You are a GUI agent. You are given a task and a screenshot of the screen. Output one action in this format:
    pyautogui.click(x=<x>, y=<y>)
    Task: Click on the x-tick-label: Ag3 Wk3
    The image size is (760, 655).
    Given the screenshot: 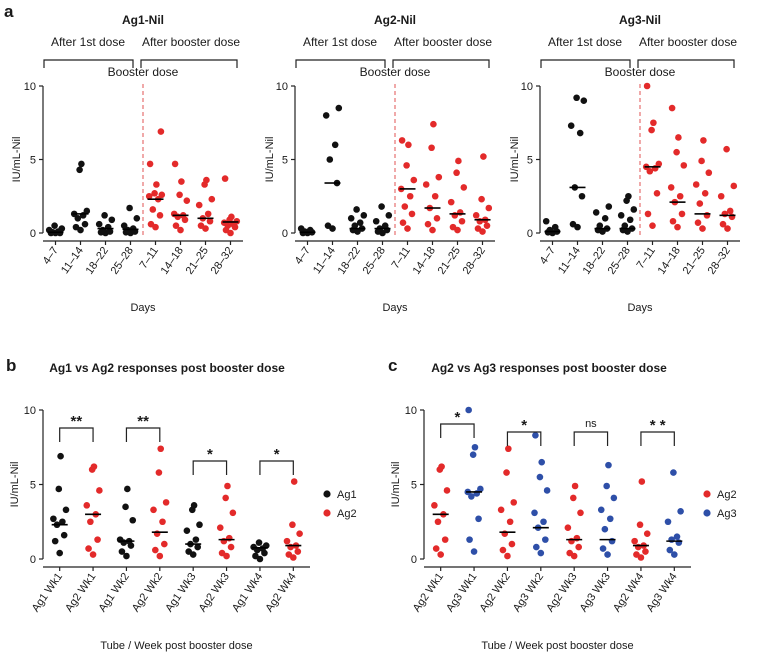 What is the action you would take?
    pyautogui.click(x=595, y=592)
    